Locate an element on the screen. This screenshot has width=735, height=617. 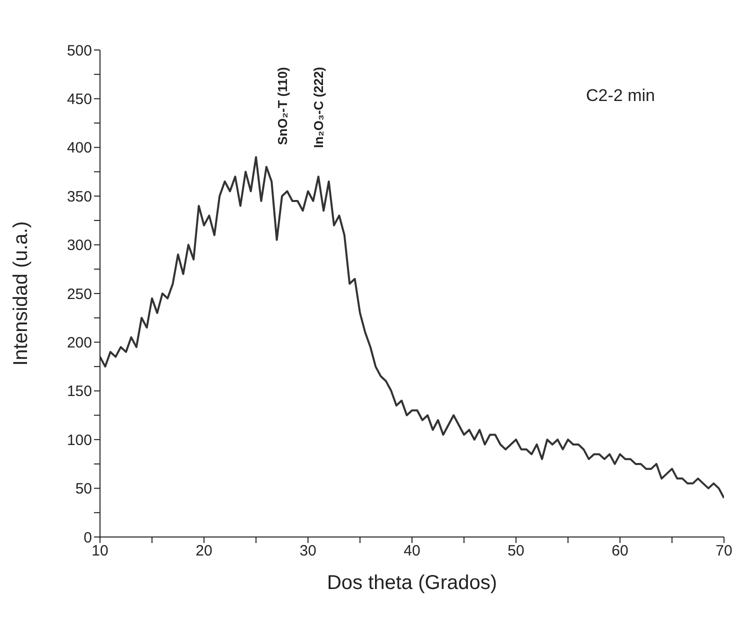
y-tick-label: 500 is located at coordinates (79, 51).